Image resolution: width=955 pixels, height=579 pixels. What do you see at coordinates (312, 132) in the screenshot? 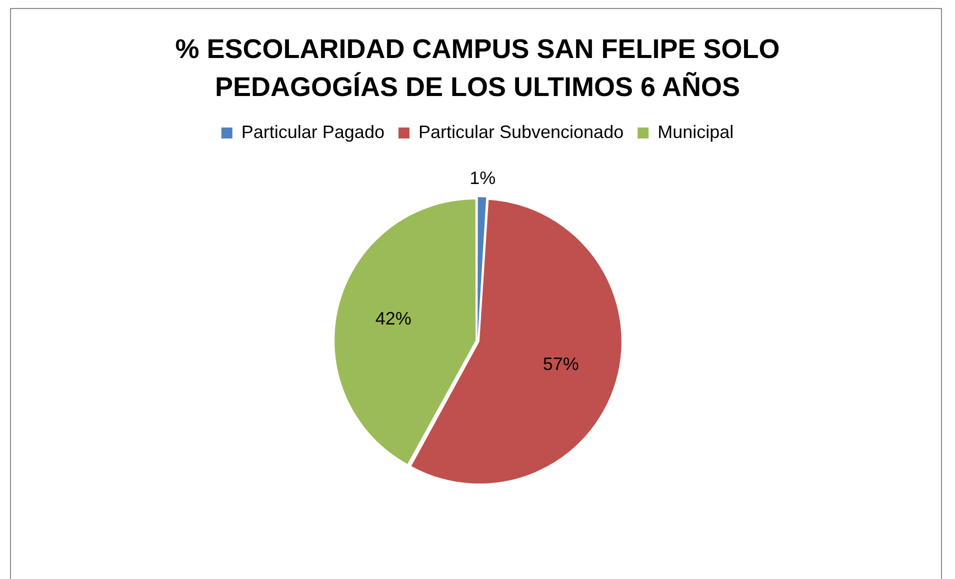
I see `legend-label: Particular Pagado` at bounding box center [312, 132].